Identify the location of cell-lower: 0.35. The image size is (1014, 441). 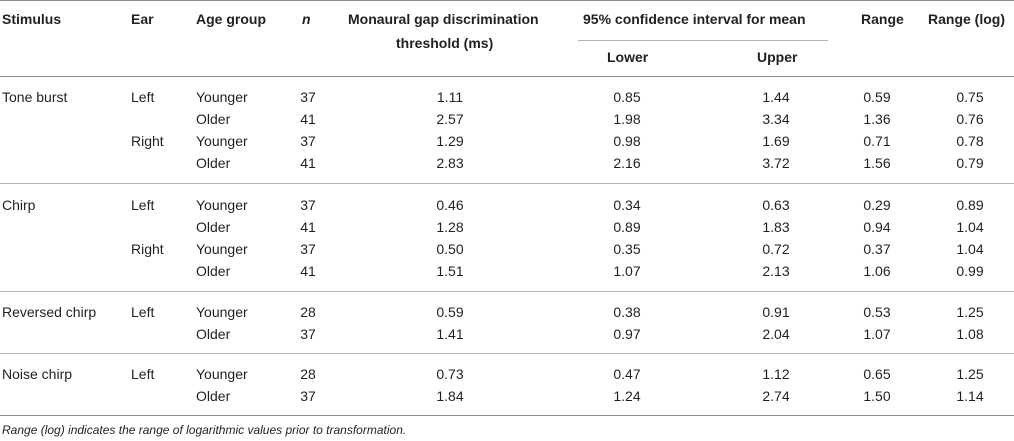
(627, 249).